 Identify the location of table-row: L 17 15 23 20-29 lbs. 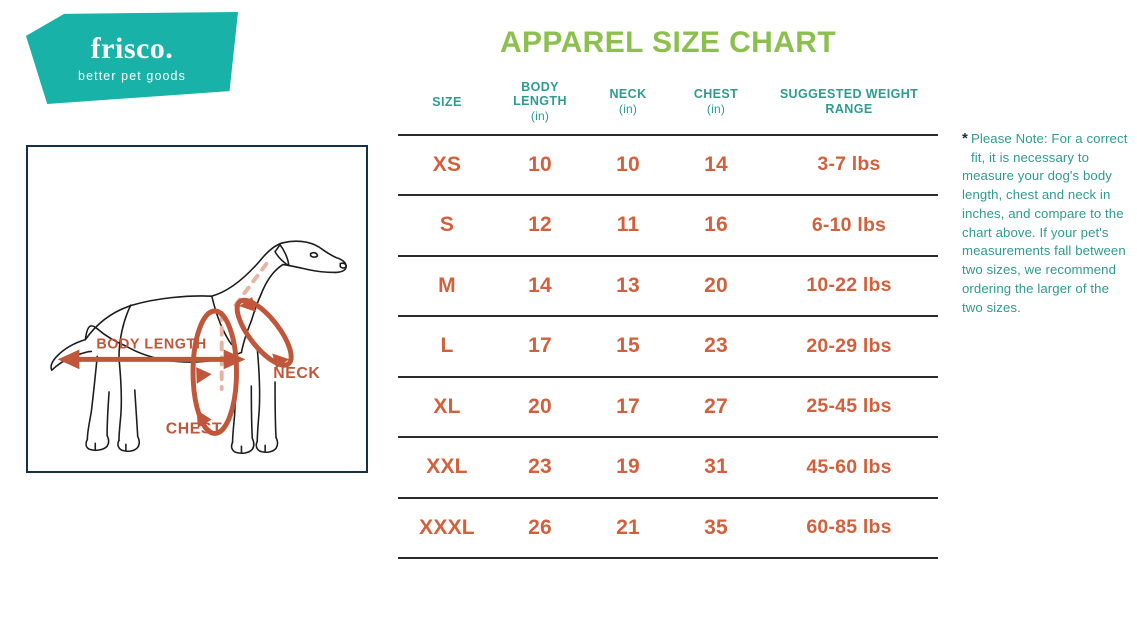
(668, 347).